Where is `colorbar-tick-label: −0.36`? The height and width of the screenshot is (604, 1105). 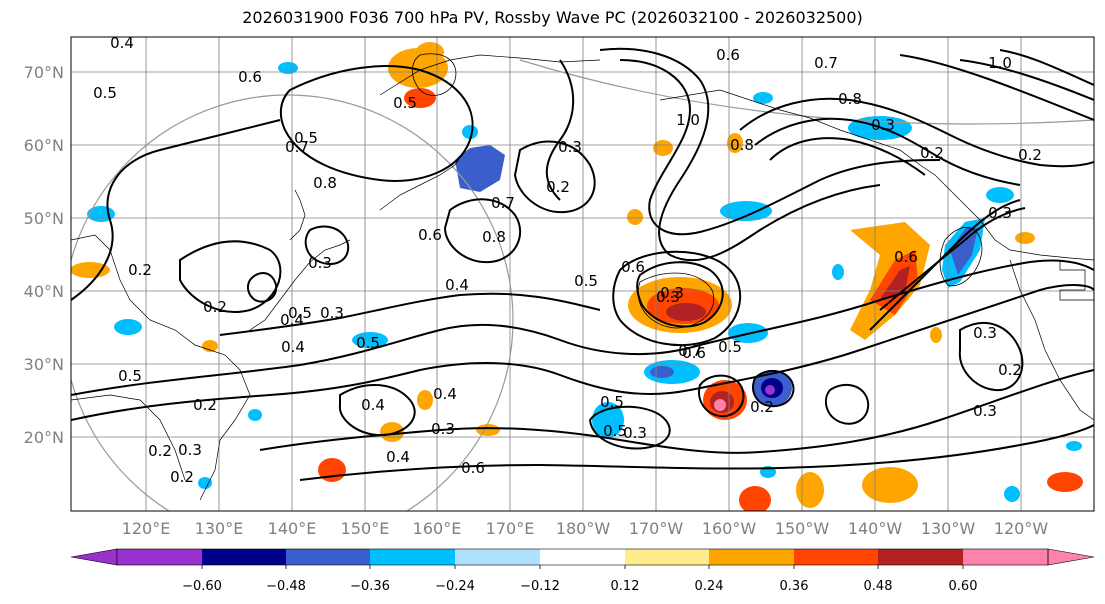 colorbar-tick-label: −0.36 is located at coordinates (370, 586).